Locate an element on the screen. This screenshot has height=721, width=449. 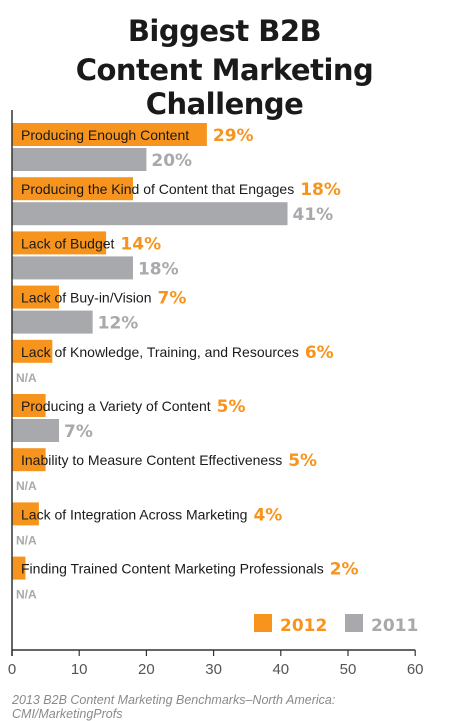
data-label-2011: 7% is located at coordinates (78, 432).